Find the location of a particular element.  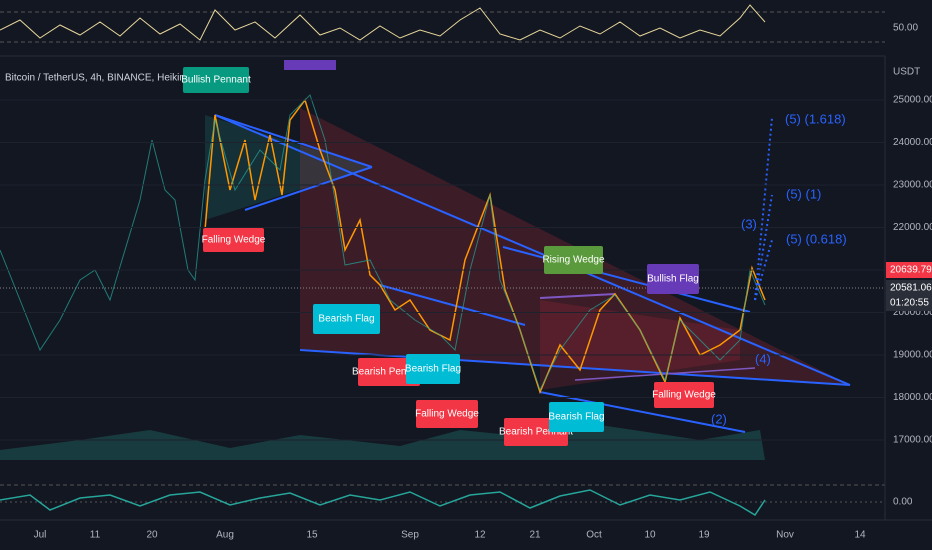

wave-label: (4) is located at coordinates (763, 358).